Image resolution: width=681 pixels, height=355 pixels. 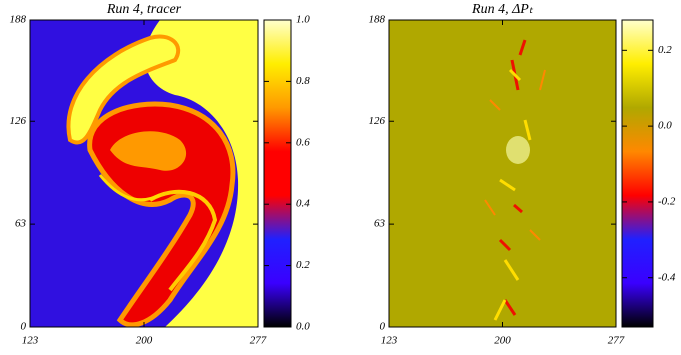 What do you see at coordinates (667, 277) in the screenshot?
I see `colorbar-tick-label: -0.4` at bounding box center [667, 277].